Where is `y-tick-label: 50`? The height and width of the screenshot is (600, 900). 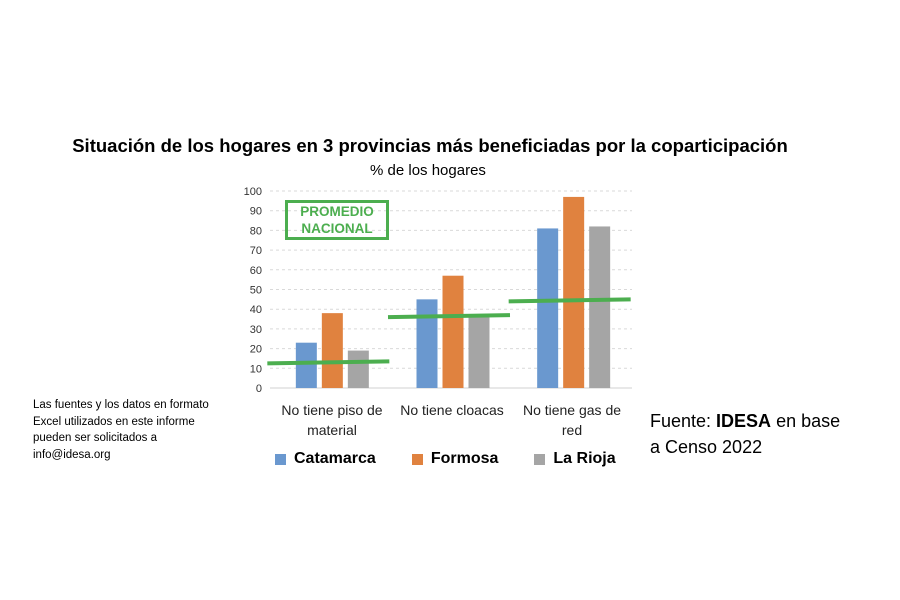 y-tick-label: 50 is located at coordinates (256, 291).